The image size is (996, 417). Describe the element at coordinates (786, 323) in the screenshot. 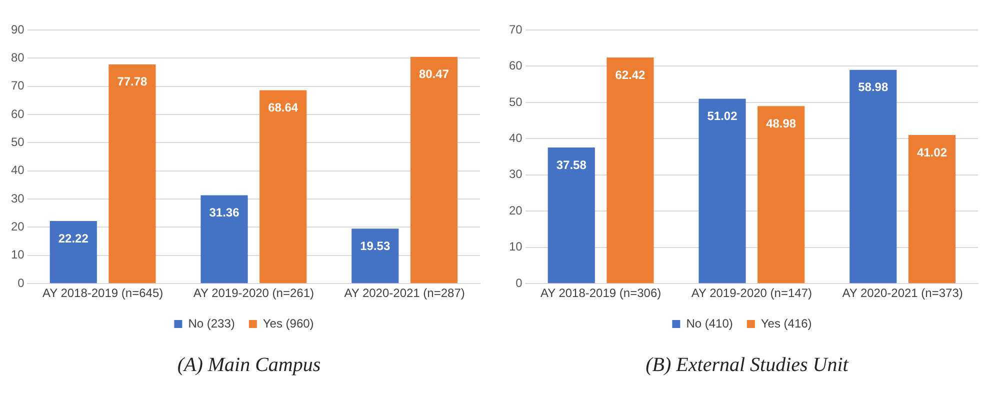

I see `legend-label: Yes (416)` at that location.